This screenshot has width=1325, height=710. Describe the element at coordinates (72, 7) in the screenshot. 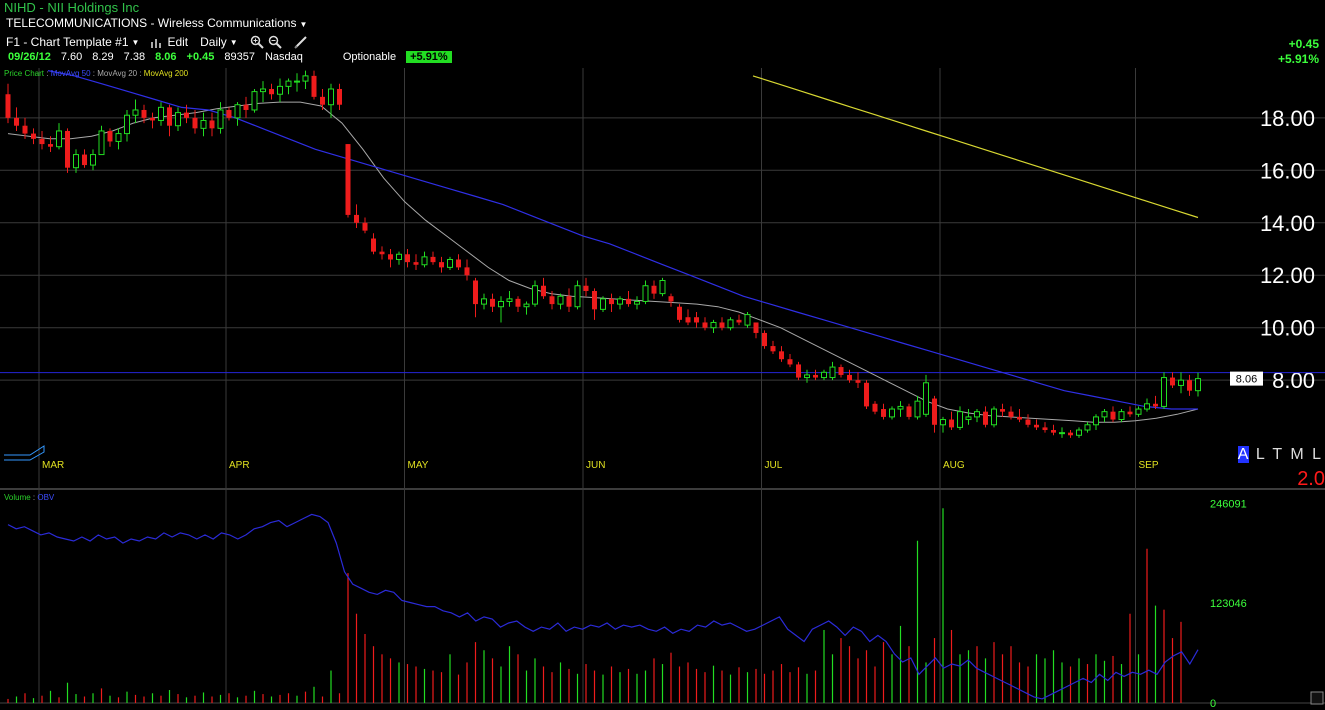

I see `symbol-title: NIHD - NII Holdings Inc` at that location.